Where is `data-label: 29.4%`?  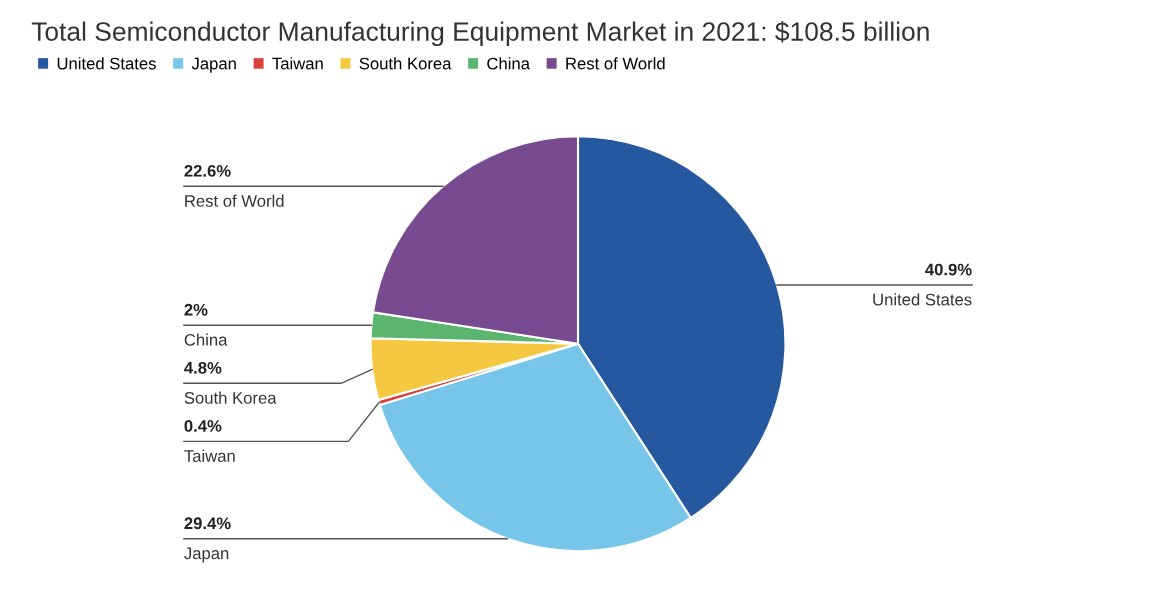
data-label: 29.4% is located at coordinates (207, 523).